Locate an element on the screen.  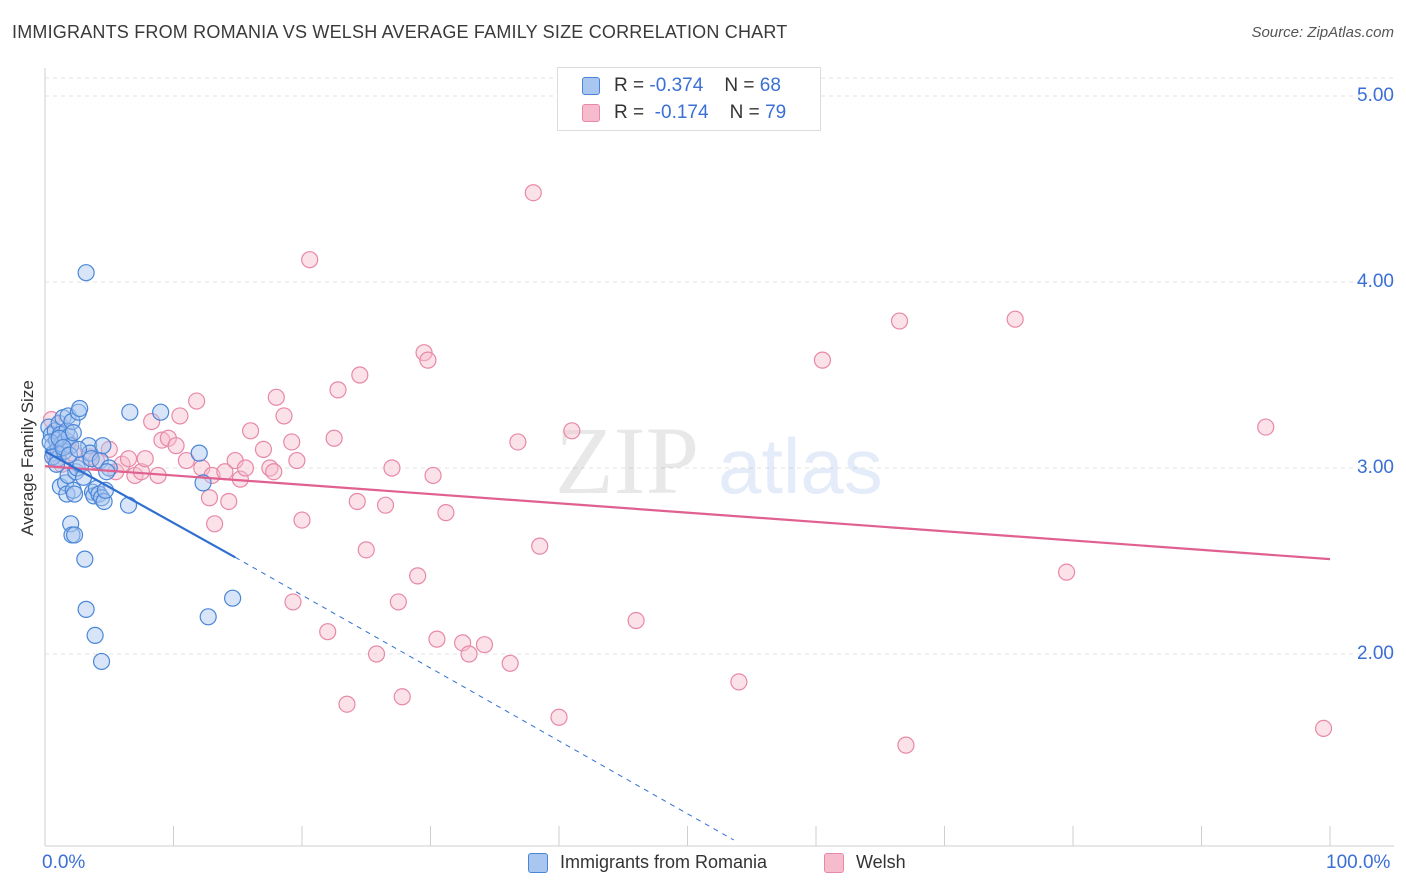
r-value: -0.374 is located at coordinates (676, 85).